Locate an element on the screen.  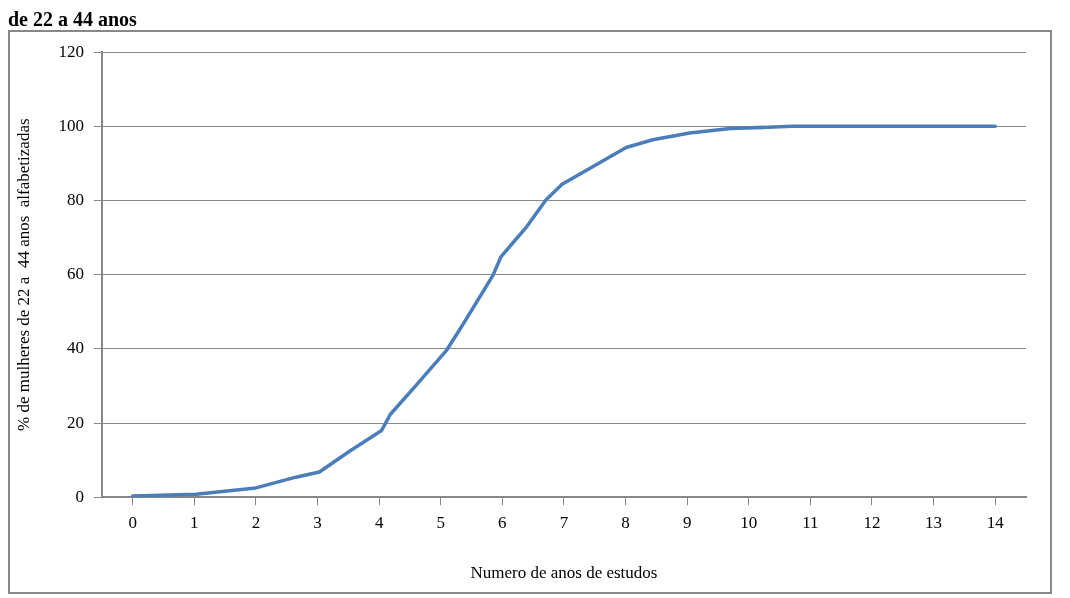
x-tick-label: 3 is located at coordinates (317, 522).